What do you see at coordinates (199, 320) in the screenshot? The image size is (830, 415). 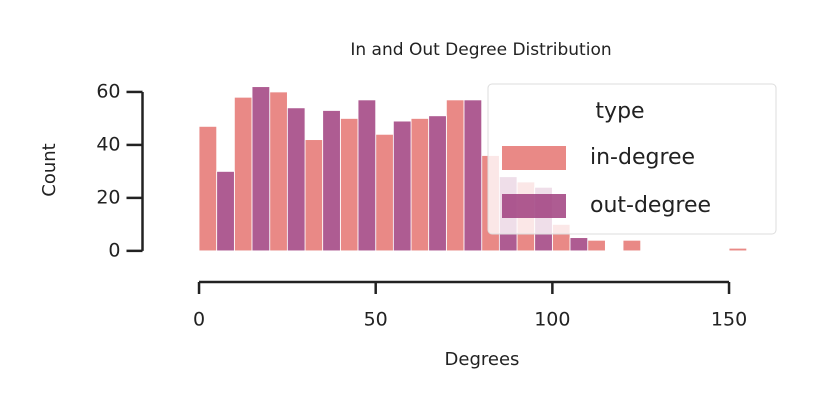 I see `x-tick-label: 0` at bounding box center [199, 320].